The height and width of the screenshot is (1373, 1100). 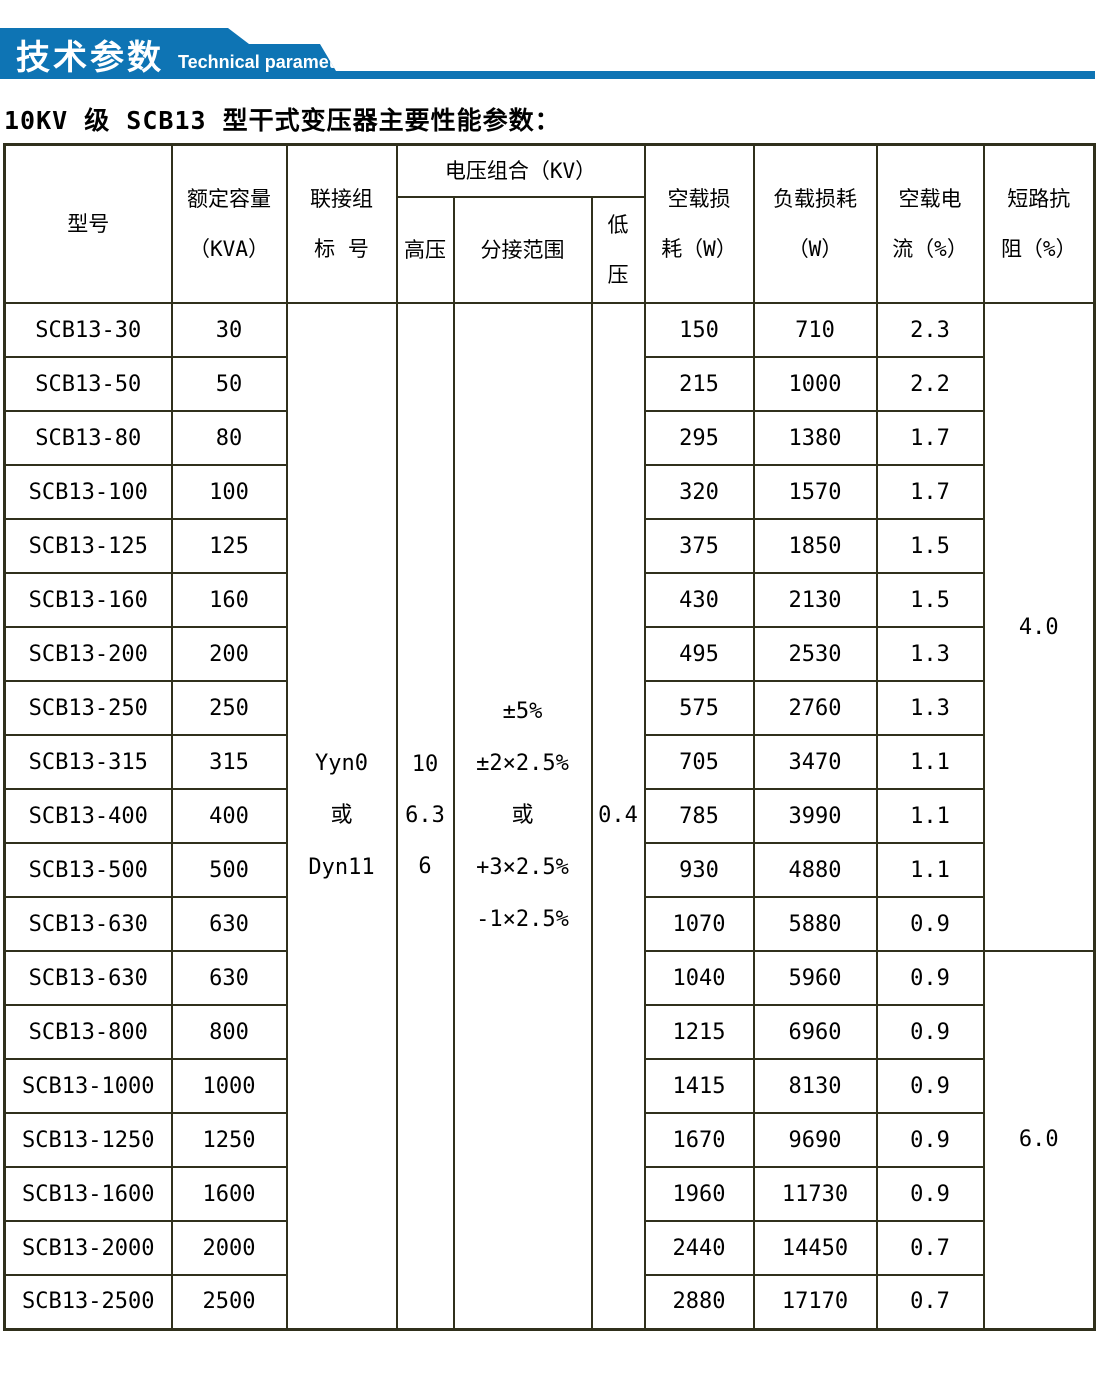 What do you see at coordinates (229, 438) in the screenshot?
I see `kva-cell: 80` at bounding box center [229, 438].